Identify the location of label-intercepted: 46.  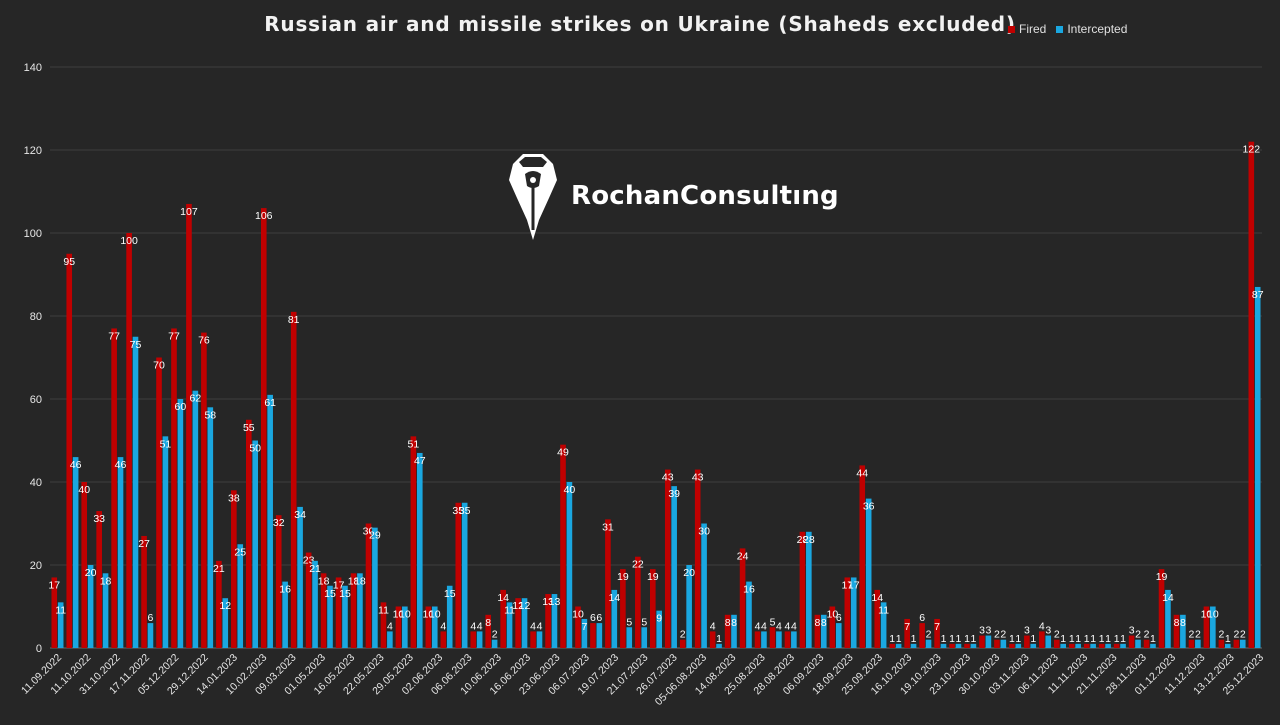
(121, 465).